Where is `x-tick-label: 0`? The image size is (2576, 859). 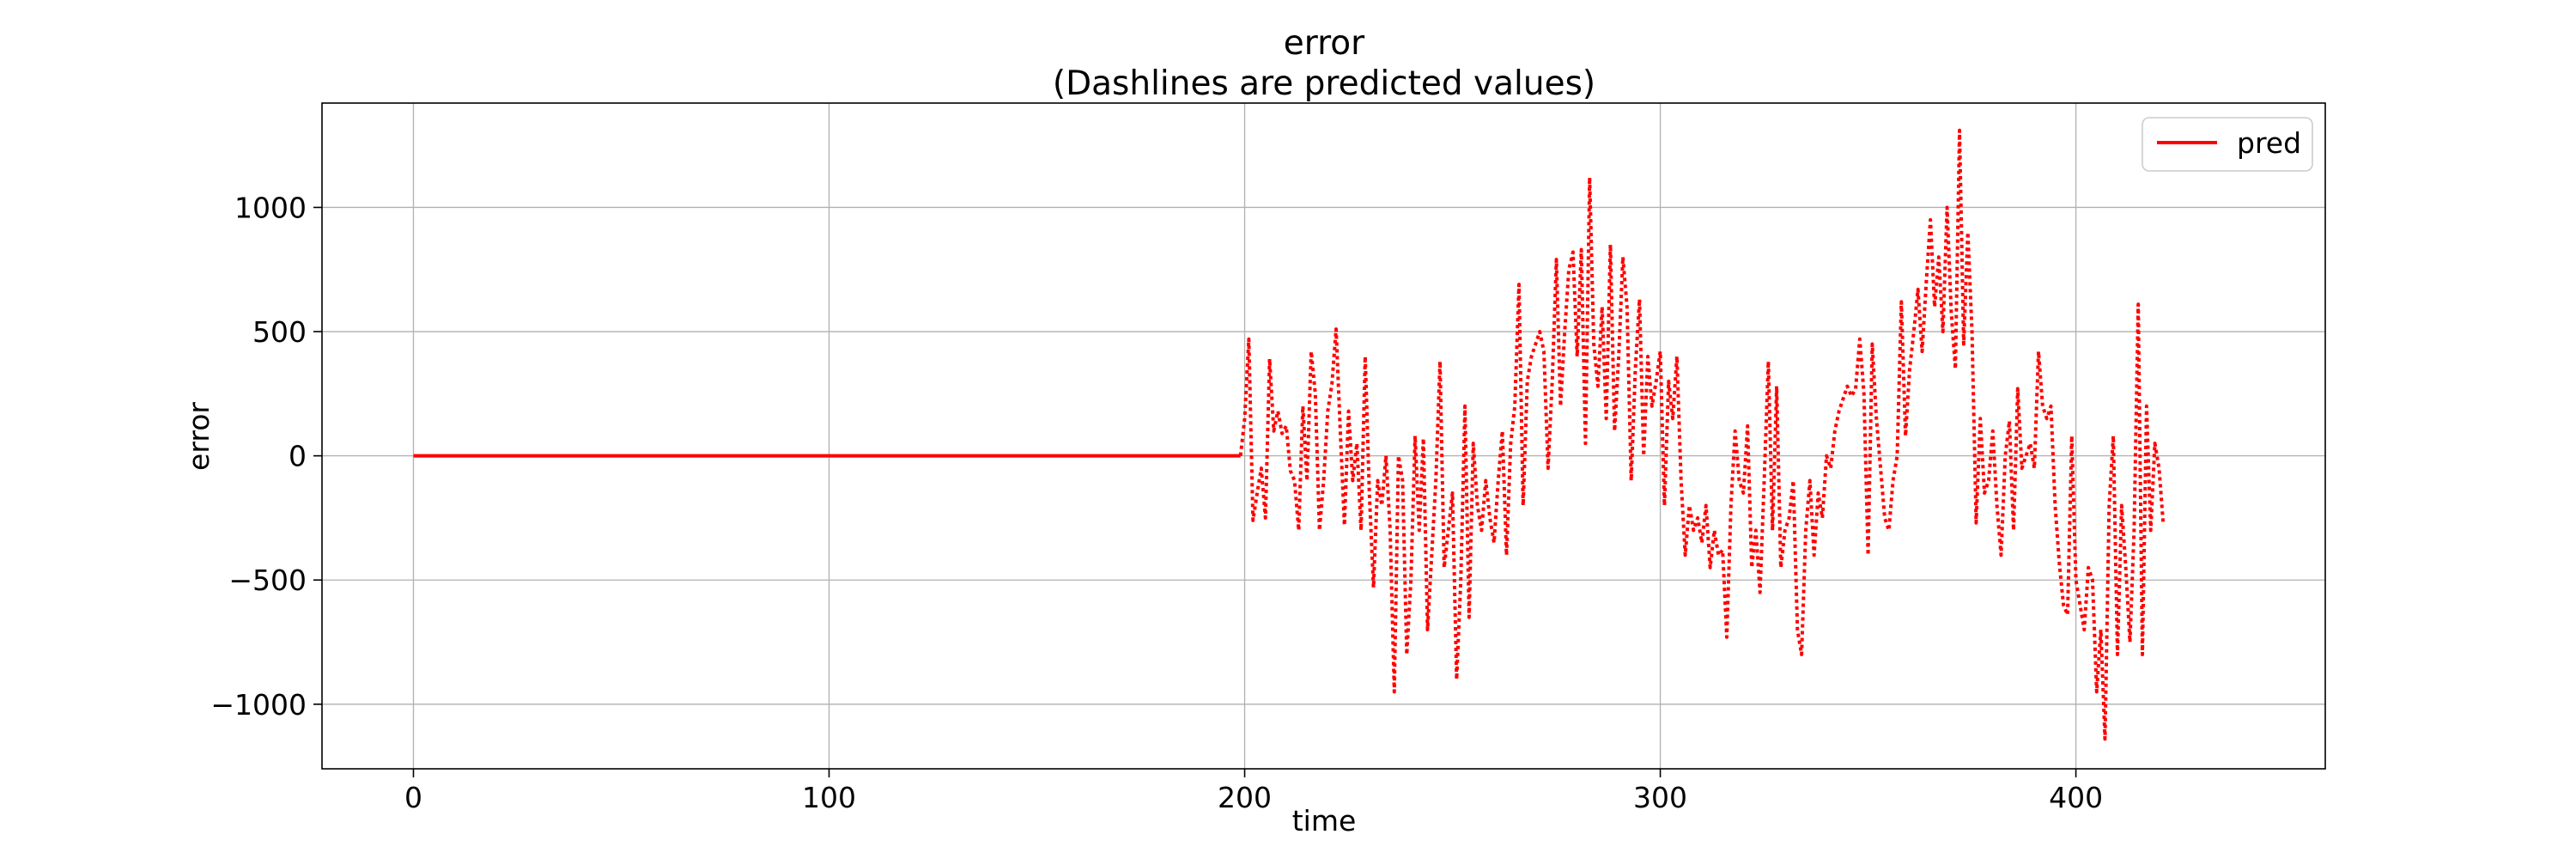 x-tick-label: 0 is located at coordinates (413, 798).